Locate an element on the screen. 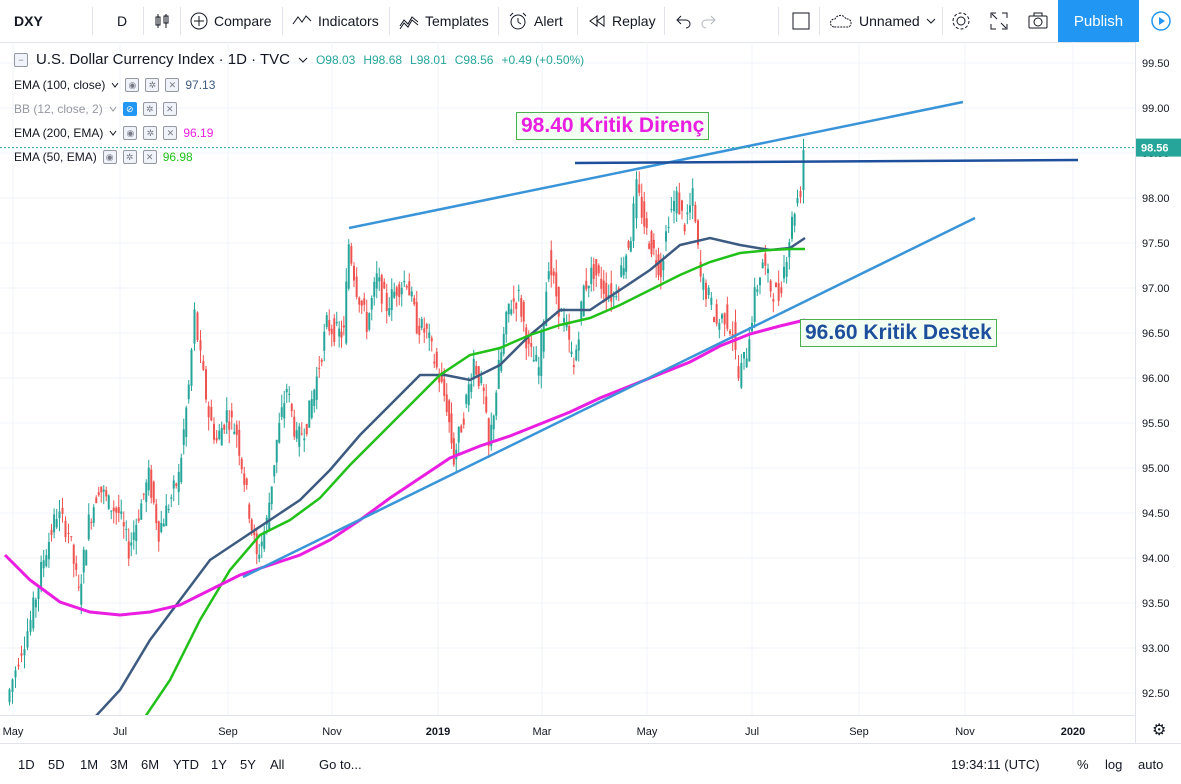  range-button: 1M is located at coordinates (89, 764).